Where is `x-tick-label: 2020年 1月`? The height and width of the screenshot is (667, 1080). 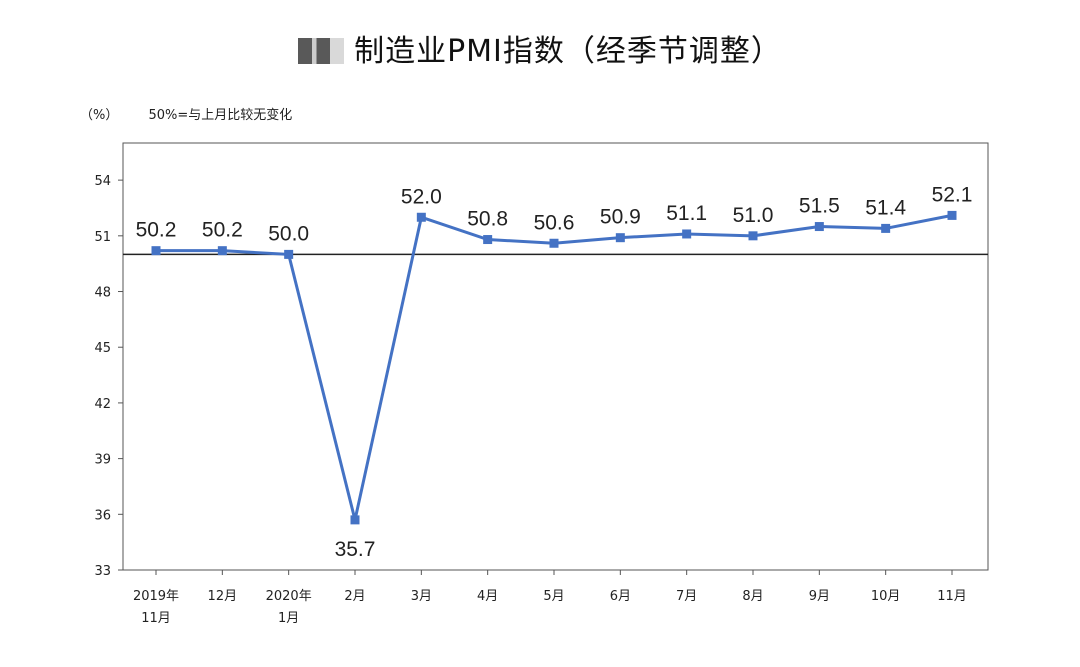 x-tick-label: 2020年 1月 is located at coordinates (289, 607).